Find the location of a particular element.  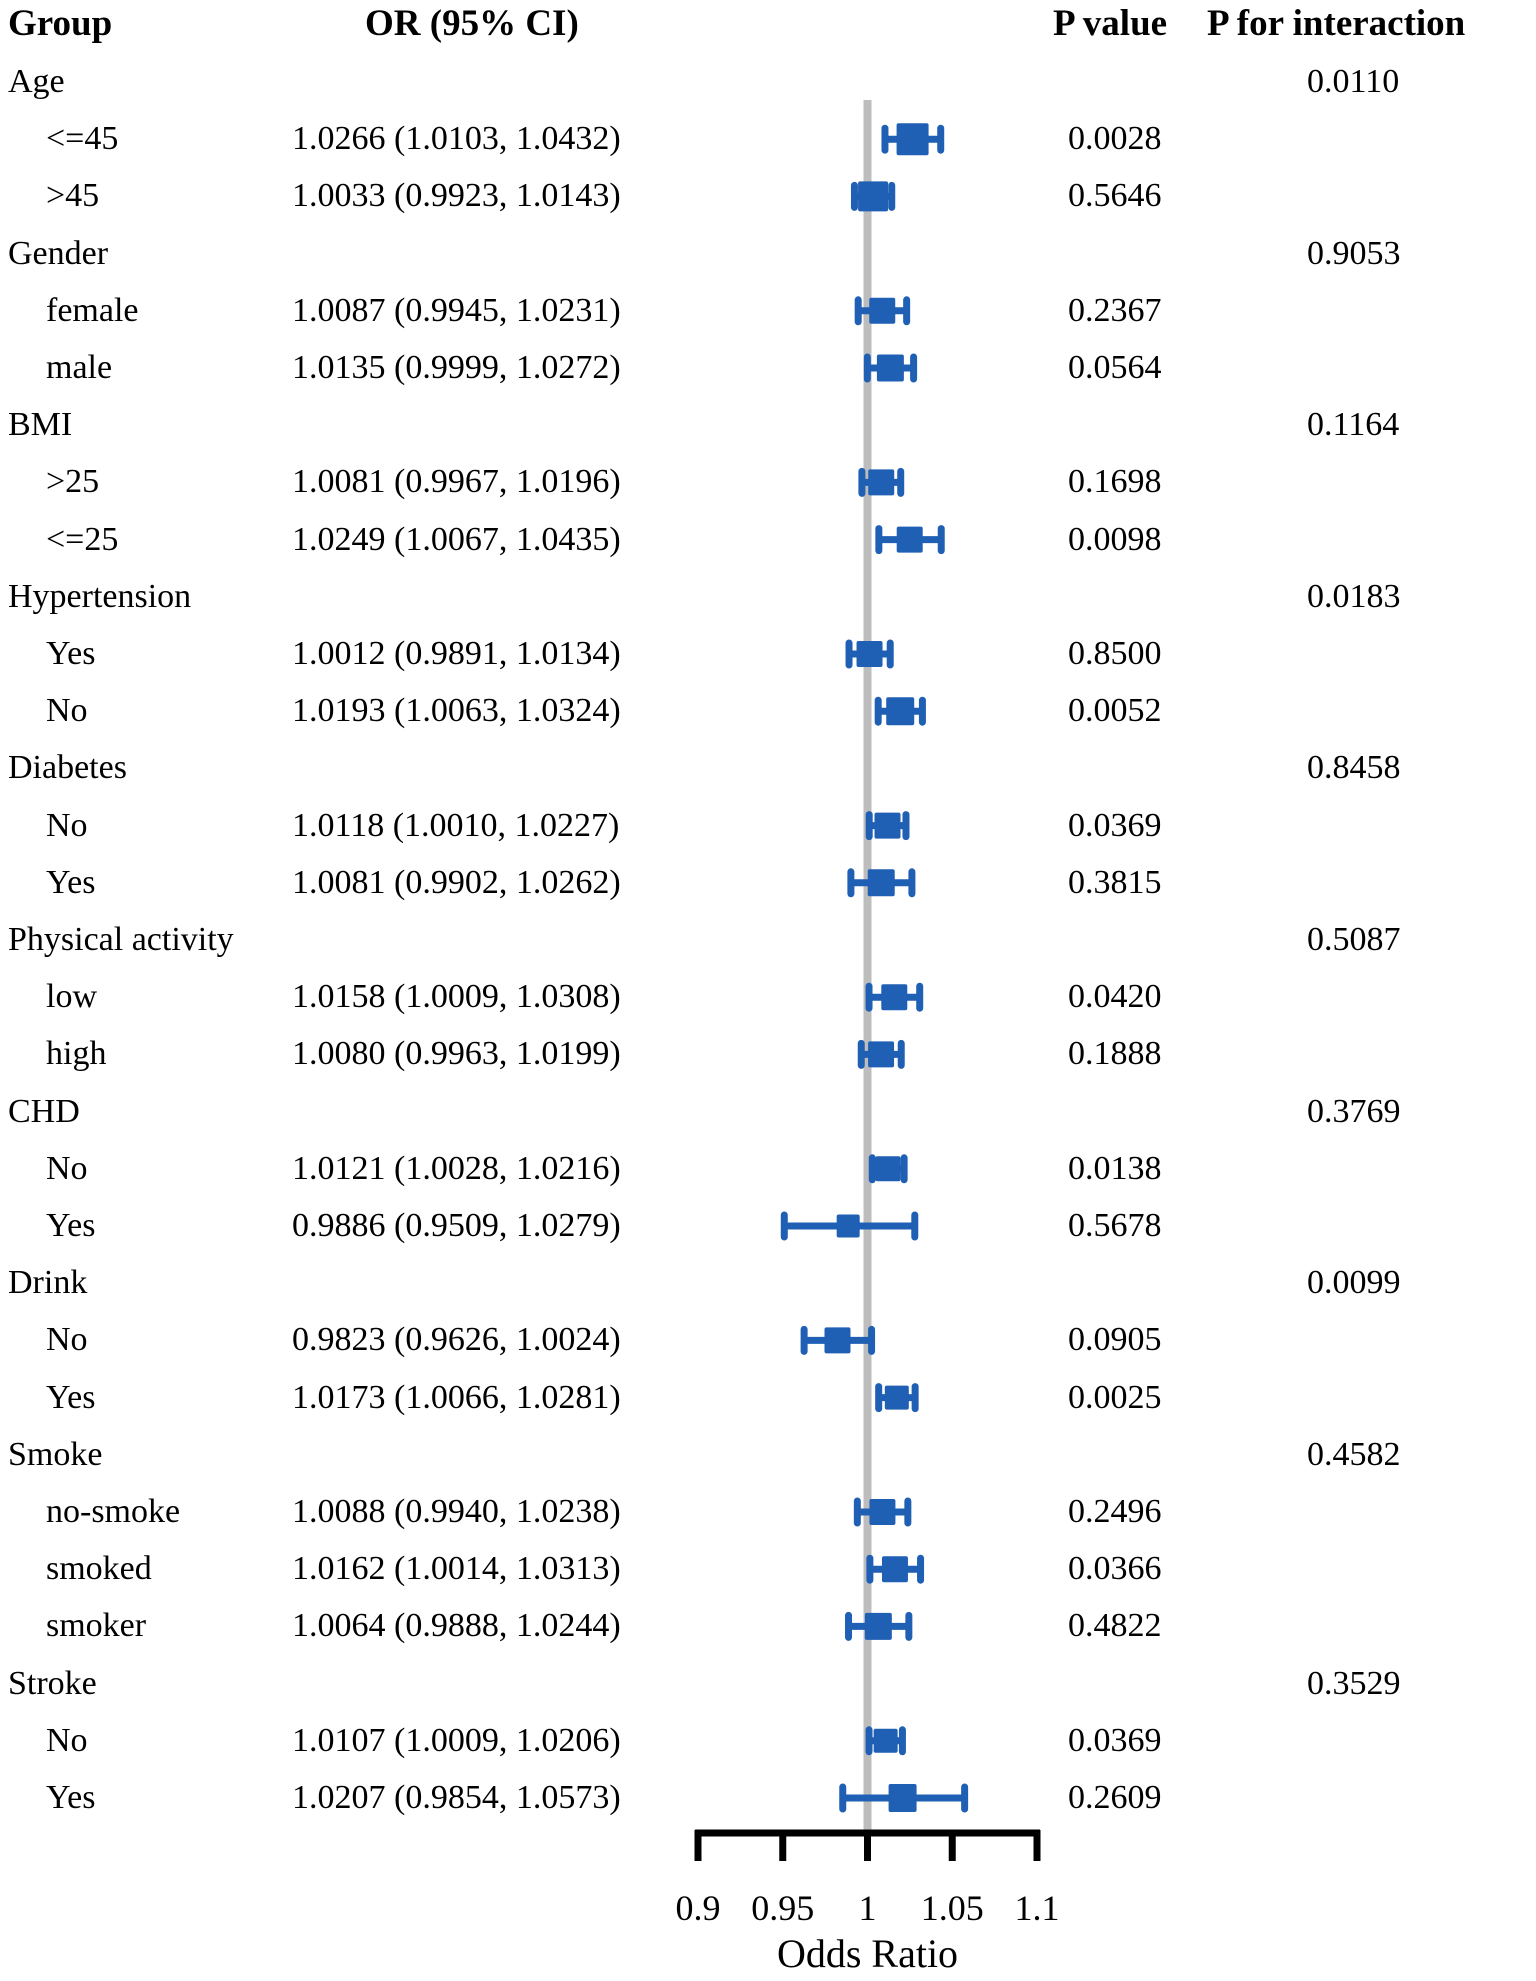

or-ci-value: 0.9886 (0.9509, 1.0279) is located at coordinates (456, 1225).